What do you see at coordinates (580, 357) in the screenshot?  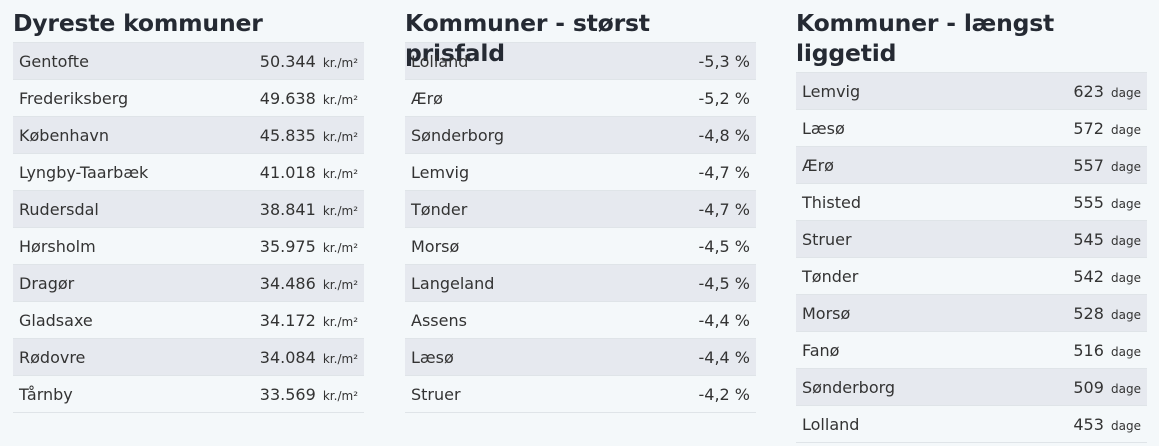 I see `list-item: Læsø -4,4 %` at bounding box center [580, 357].